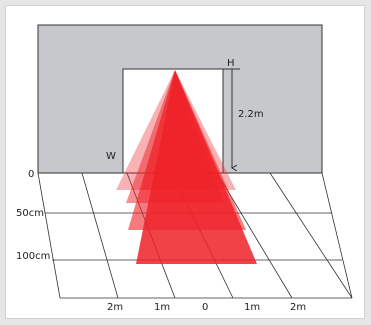  What do you see at coordinates (251, 114) in the screenshot?
I see `height-value-label: 2.2m` at bounding box center [251, 114].